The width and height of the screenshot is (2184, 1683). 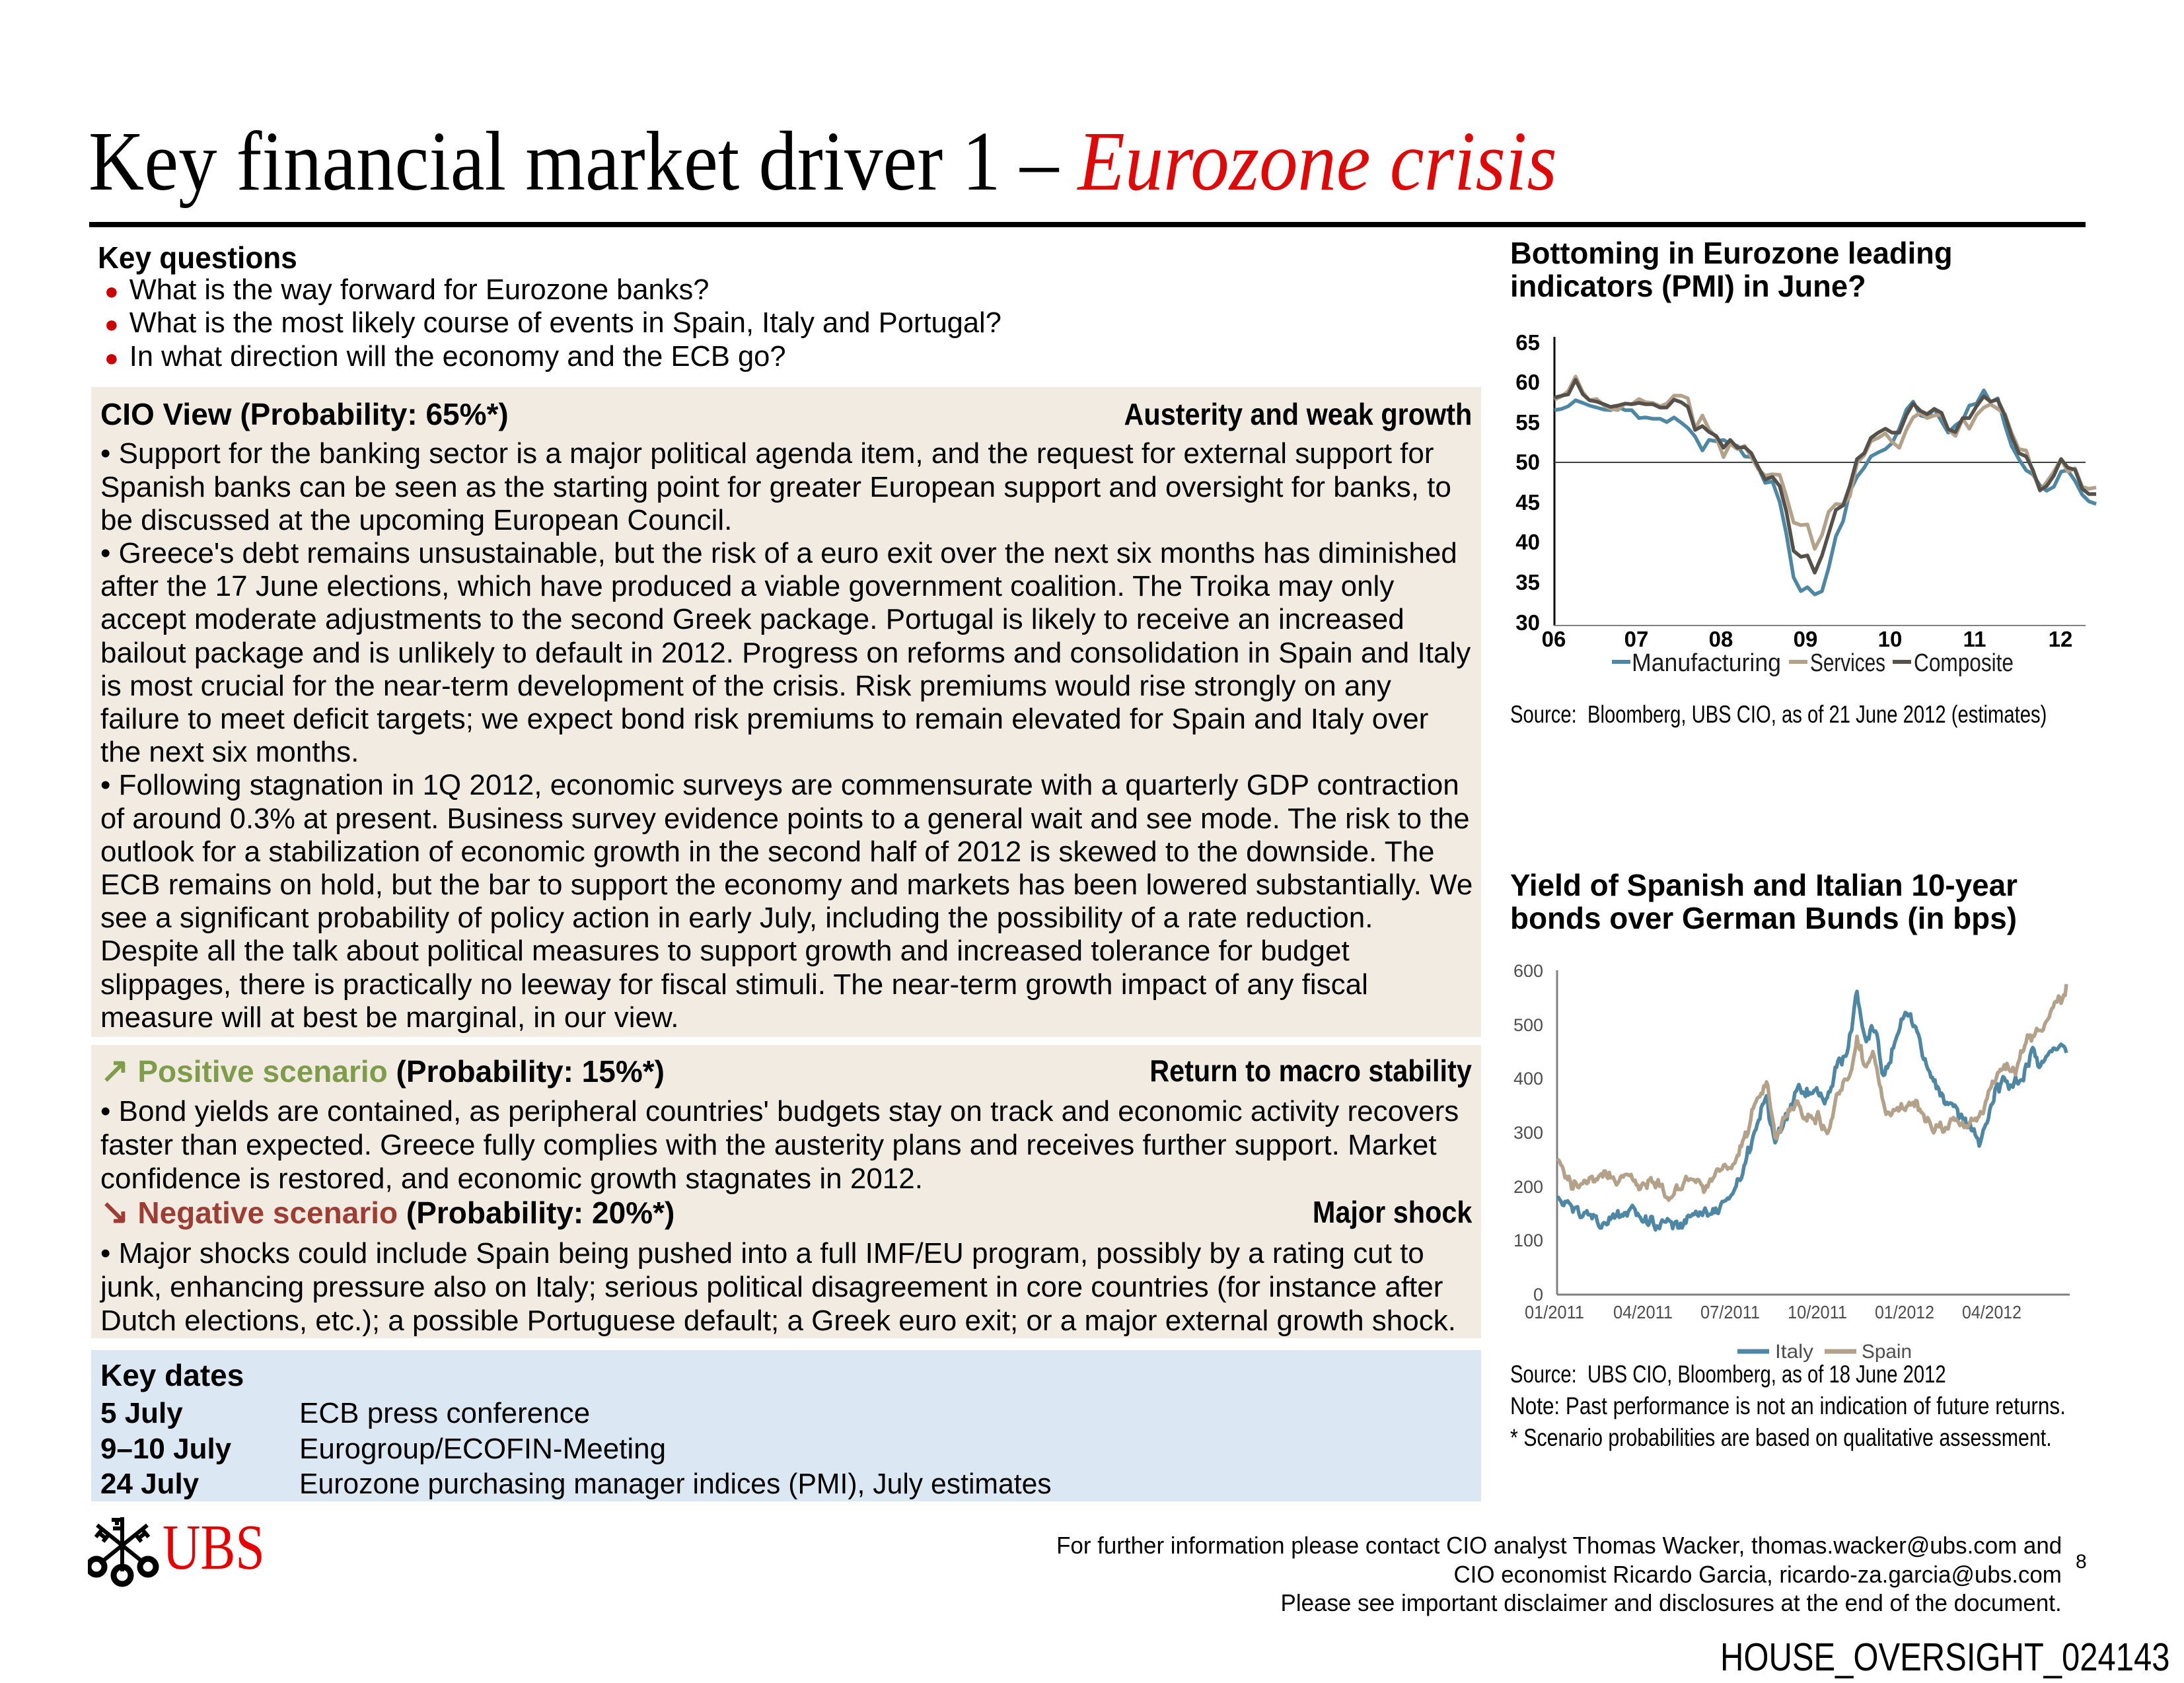 I want to click on svg-text: 400, so click(x=1528, y=1079).